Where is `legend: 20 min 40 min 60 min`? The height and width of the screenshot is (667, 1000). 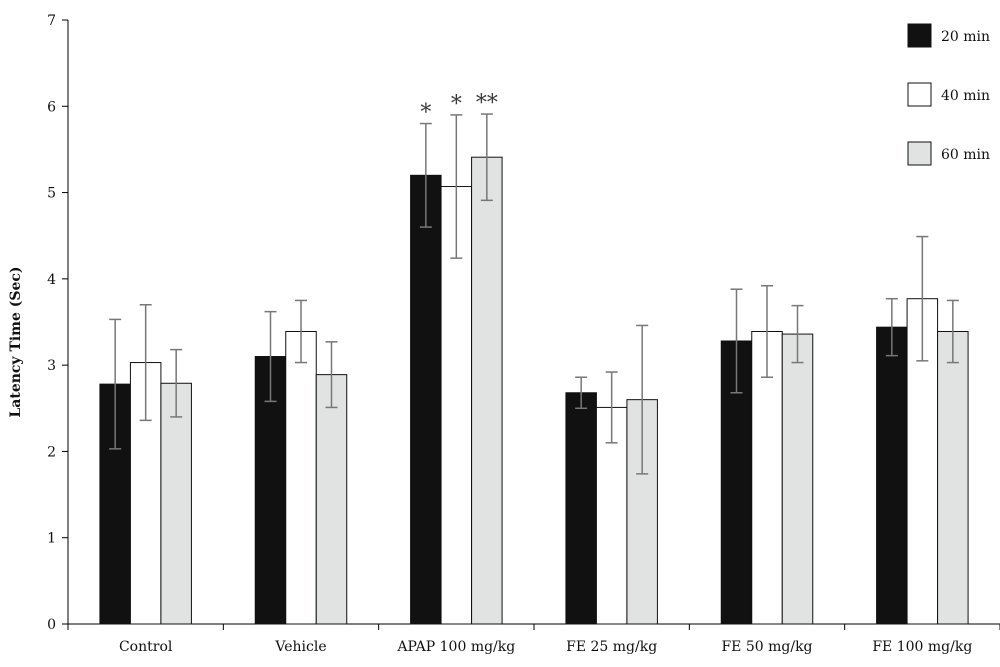 legend: 20 min 40 min 60 min is located at coordinates (948, 94).